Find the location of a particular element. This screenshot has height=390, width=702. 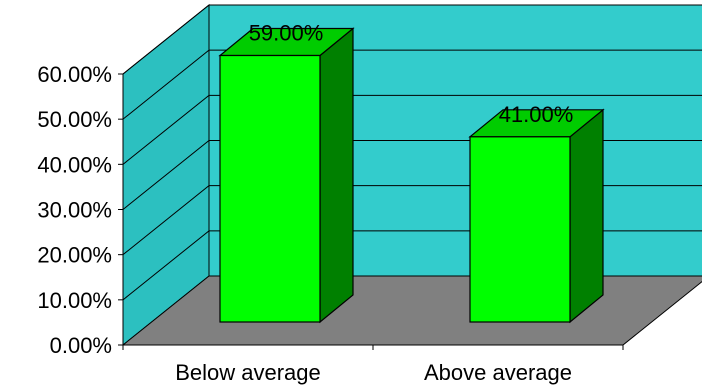

y-tick-label: 40.00% is located at coordinates (74, 164).